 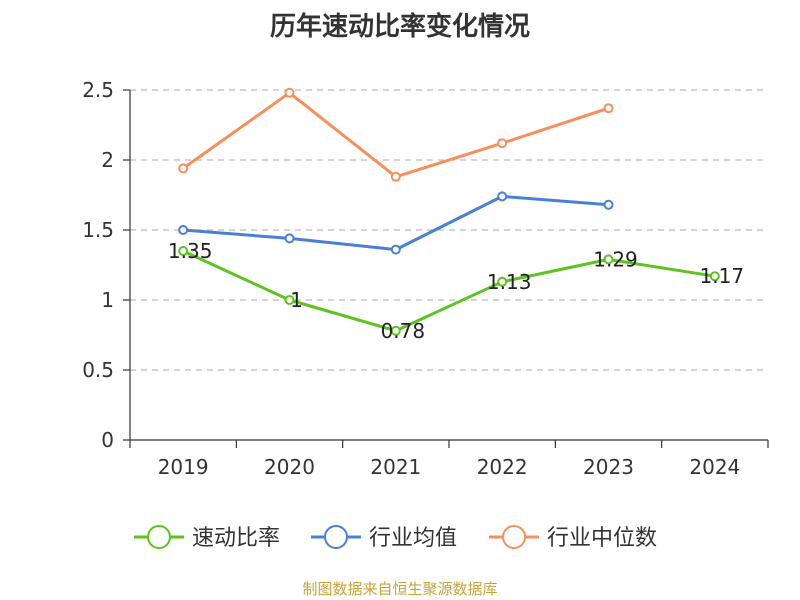 What do you see at coordinates (395, 467) in the screenshot?
I see `x-tick-label: 2021` at bounding box center [395, 467].